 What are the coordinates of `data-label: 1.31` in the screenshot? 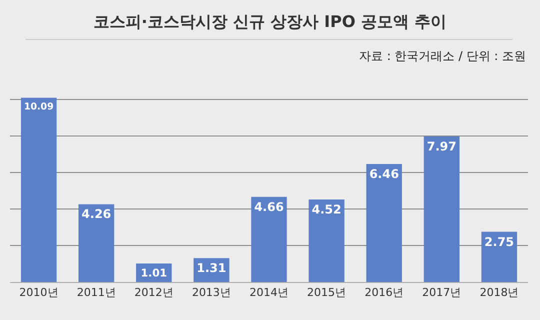 It's located at (211, 268).